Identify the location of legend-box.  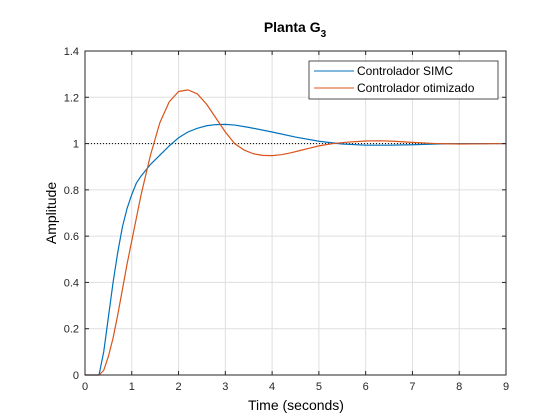
(403, 80).